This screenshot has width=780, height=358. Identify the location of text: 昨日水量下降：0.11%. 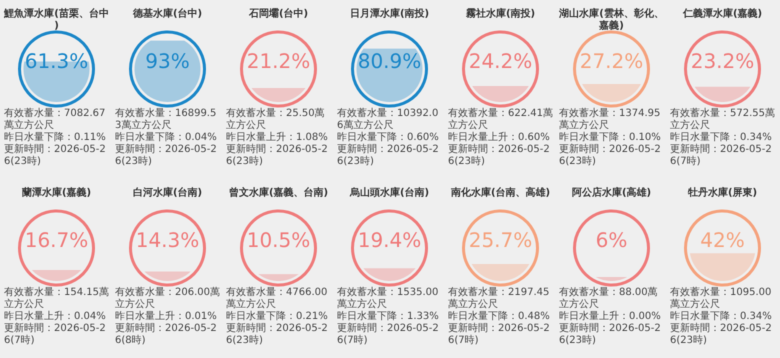
(55, 138).